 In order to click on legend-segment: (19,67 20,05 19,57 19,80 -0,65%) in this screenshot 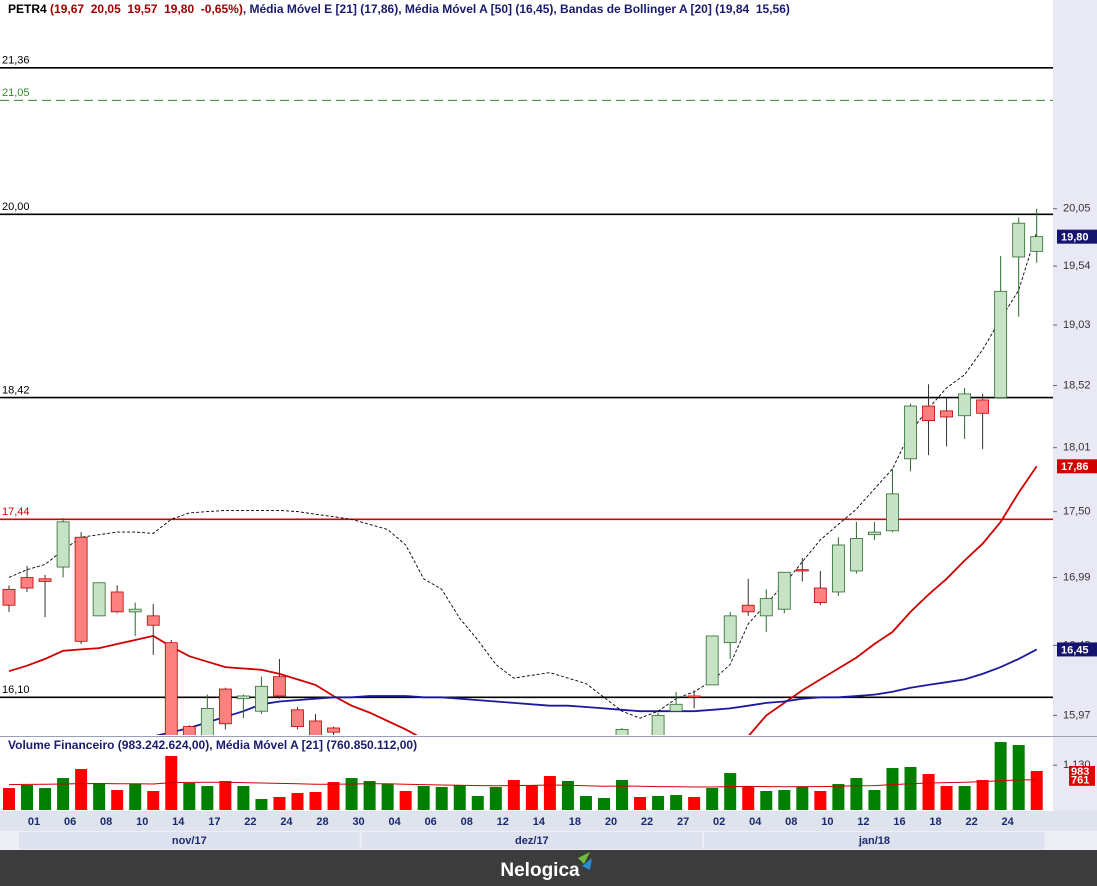, I will do `click(145, 9)`.